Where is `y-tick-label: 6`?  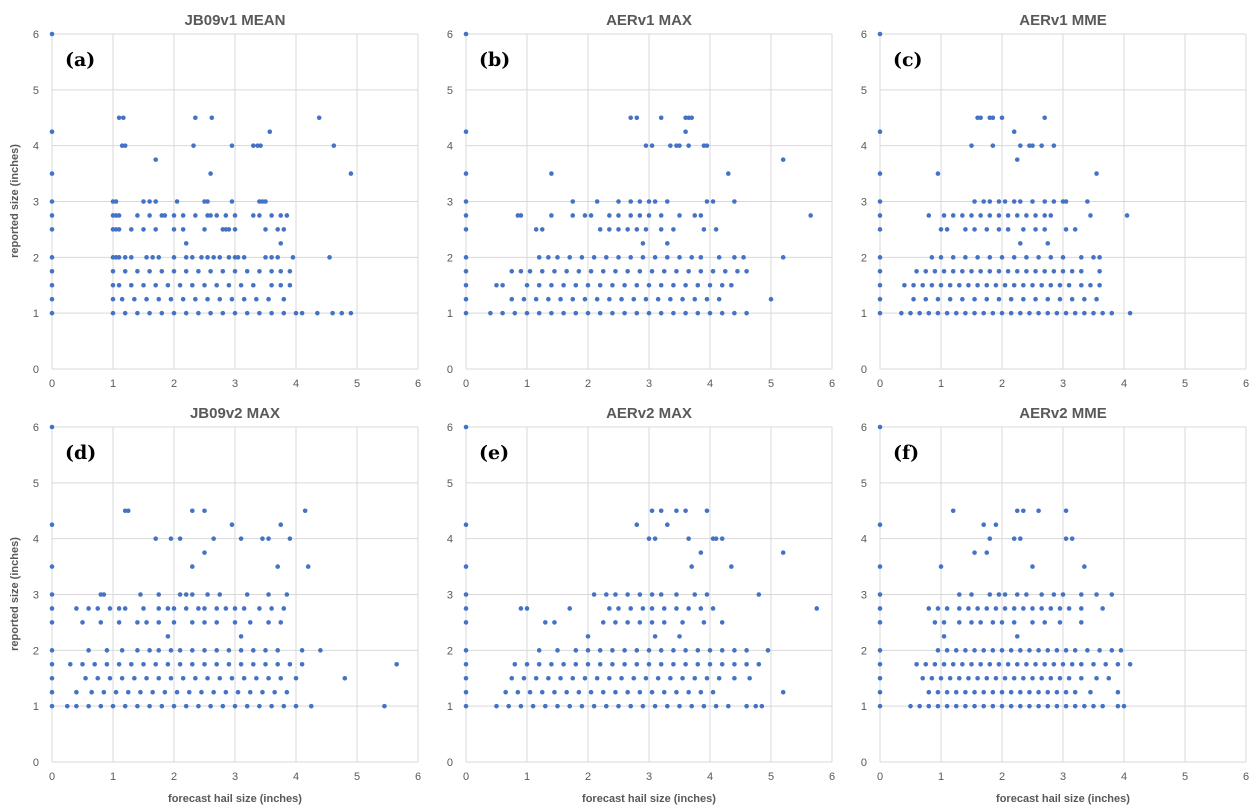 y-tick-label: 6 is located at coordinates (36, 35).